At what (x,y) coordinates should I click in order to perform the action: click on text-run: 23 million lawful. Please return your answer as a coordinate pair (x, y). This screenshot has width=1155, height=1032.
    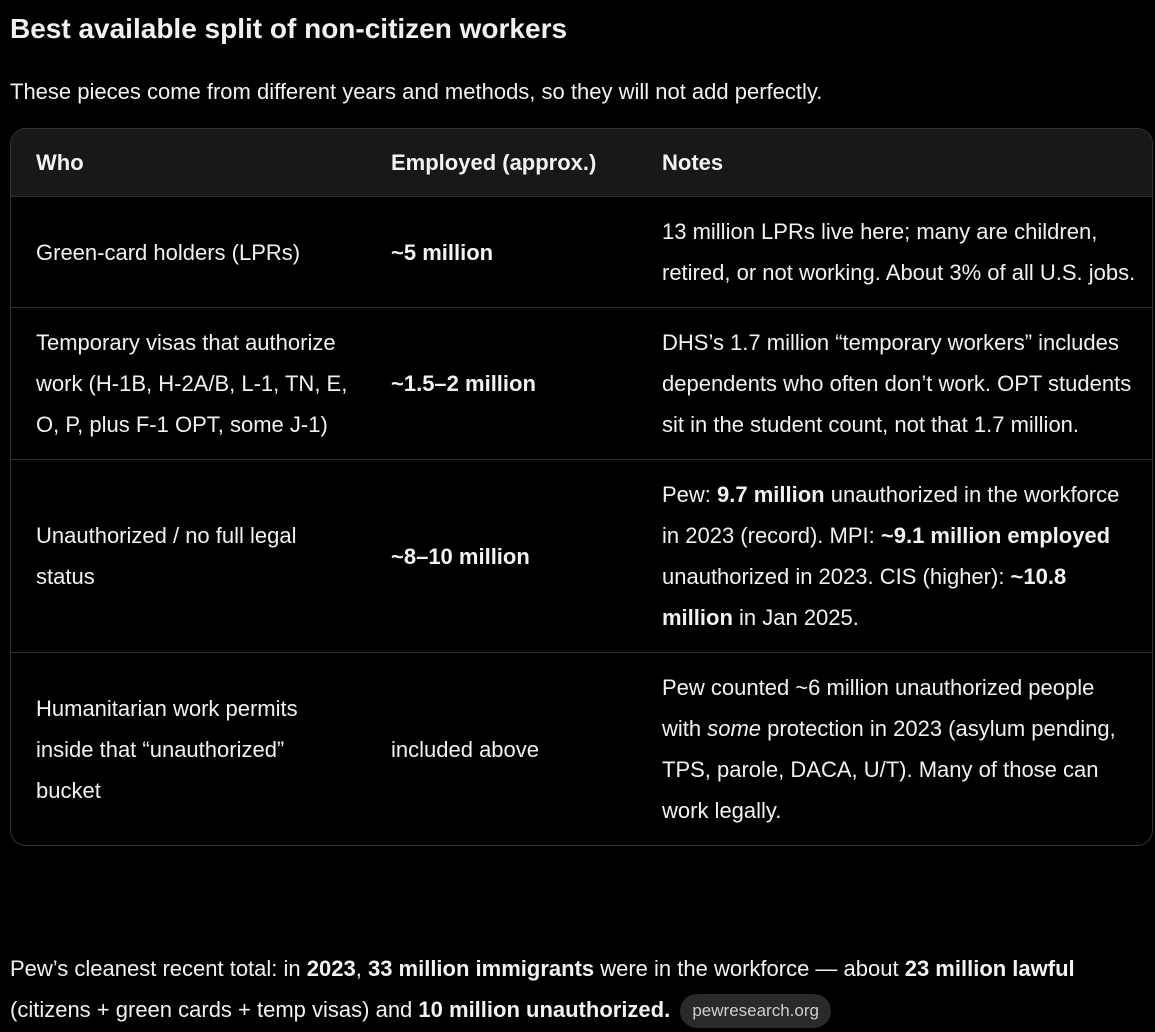
    Looking at the image, I should click on (989, 968).